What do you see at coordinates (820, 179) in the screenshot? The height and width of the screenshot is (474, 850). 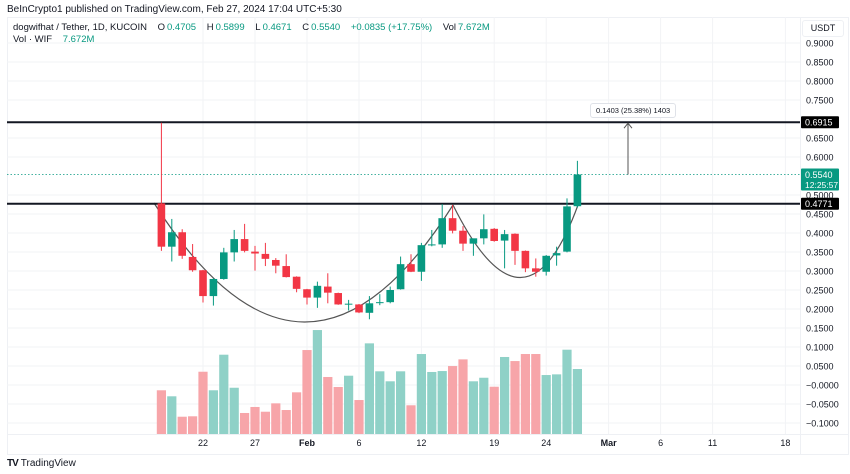 I see `price-tag` at bounding box center [820, 179].